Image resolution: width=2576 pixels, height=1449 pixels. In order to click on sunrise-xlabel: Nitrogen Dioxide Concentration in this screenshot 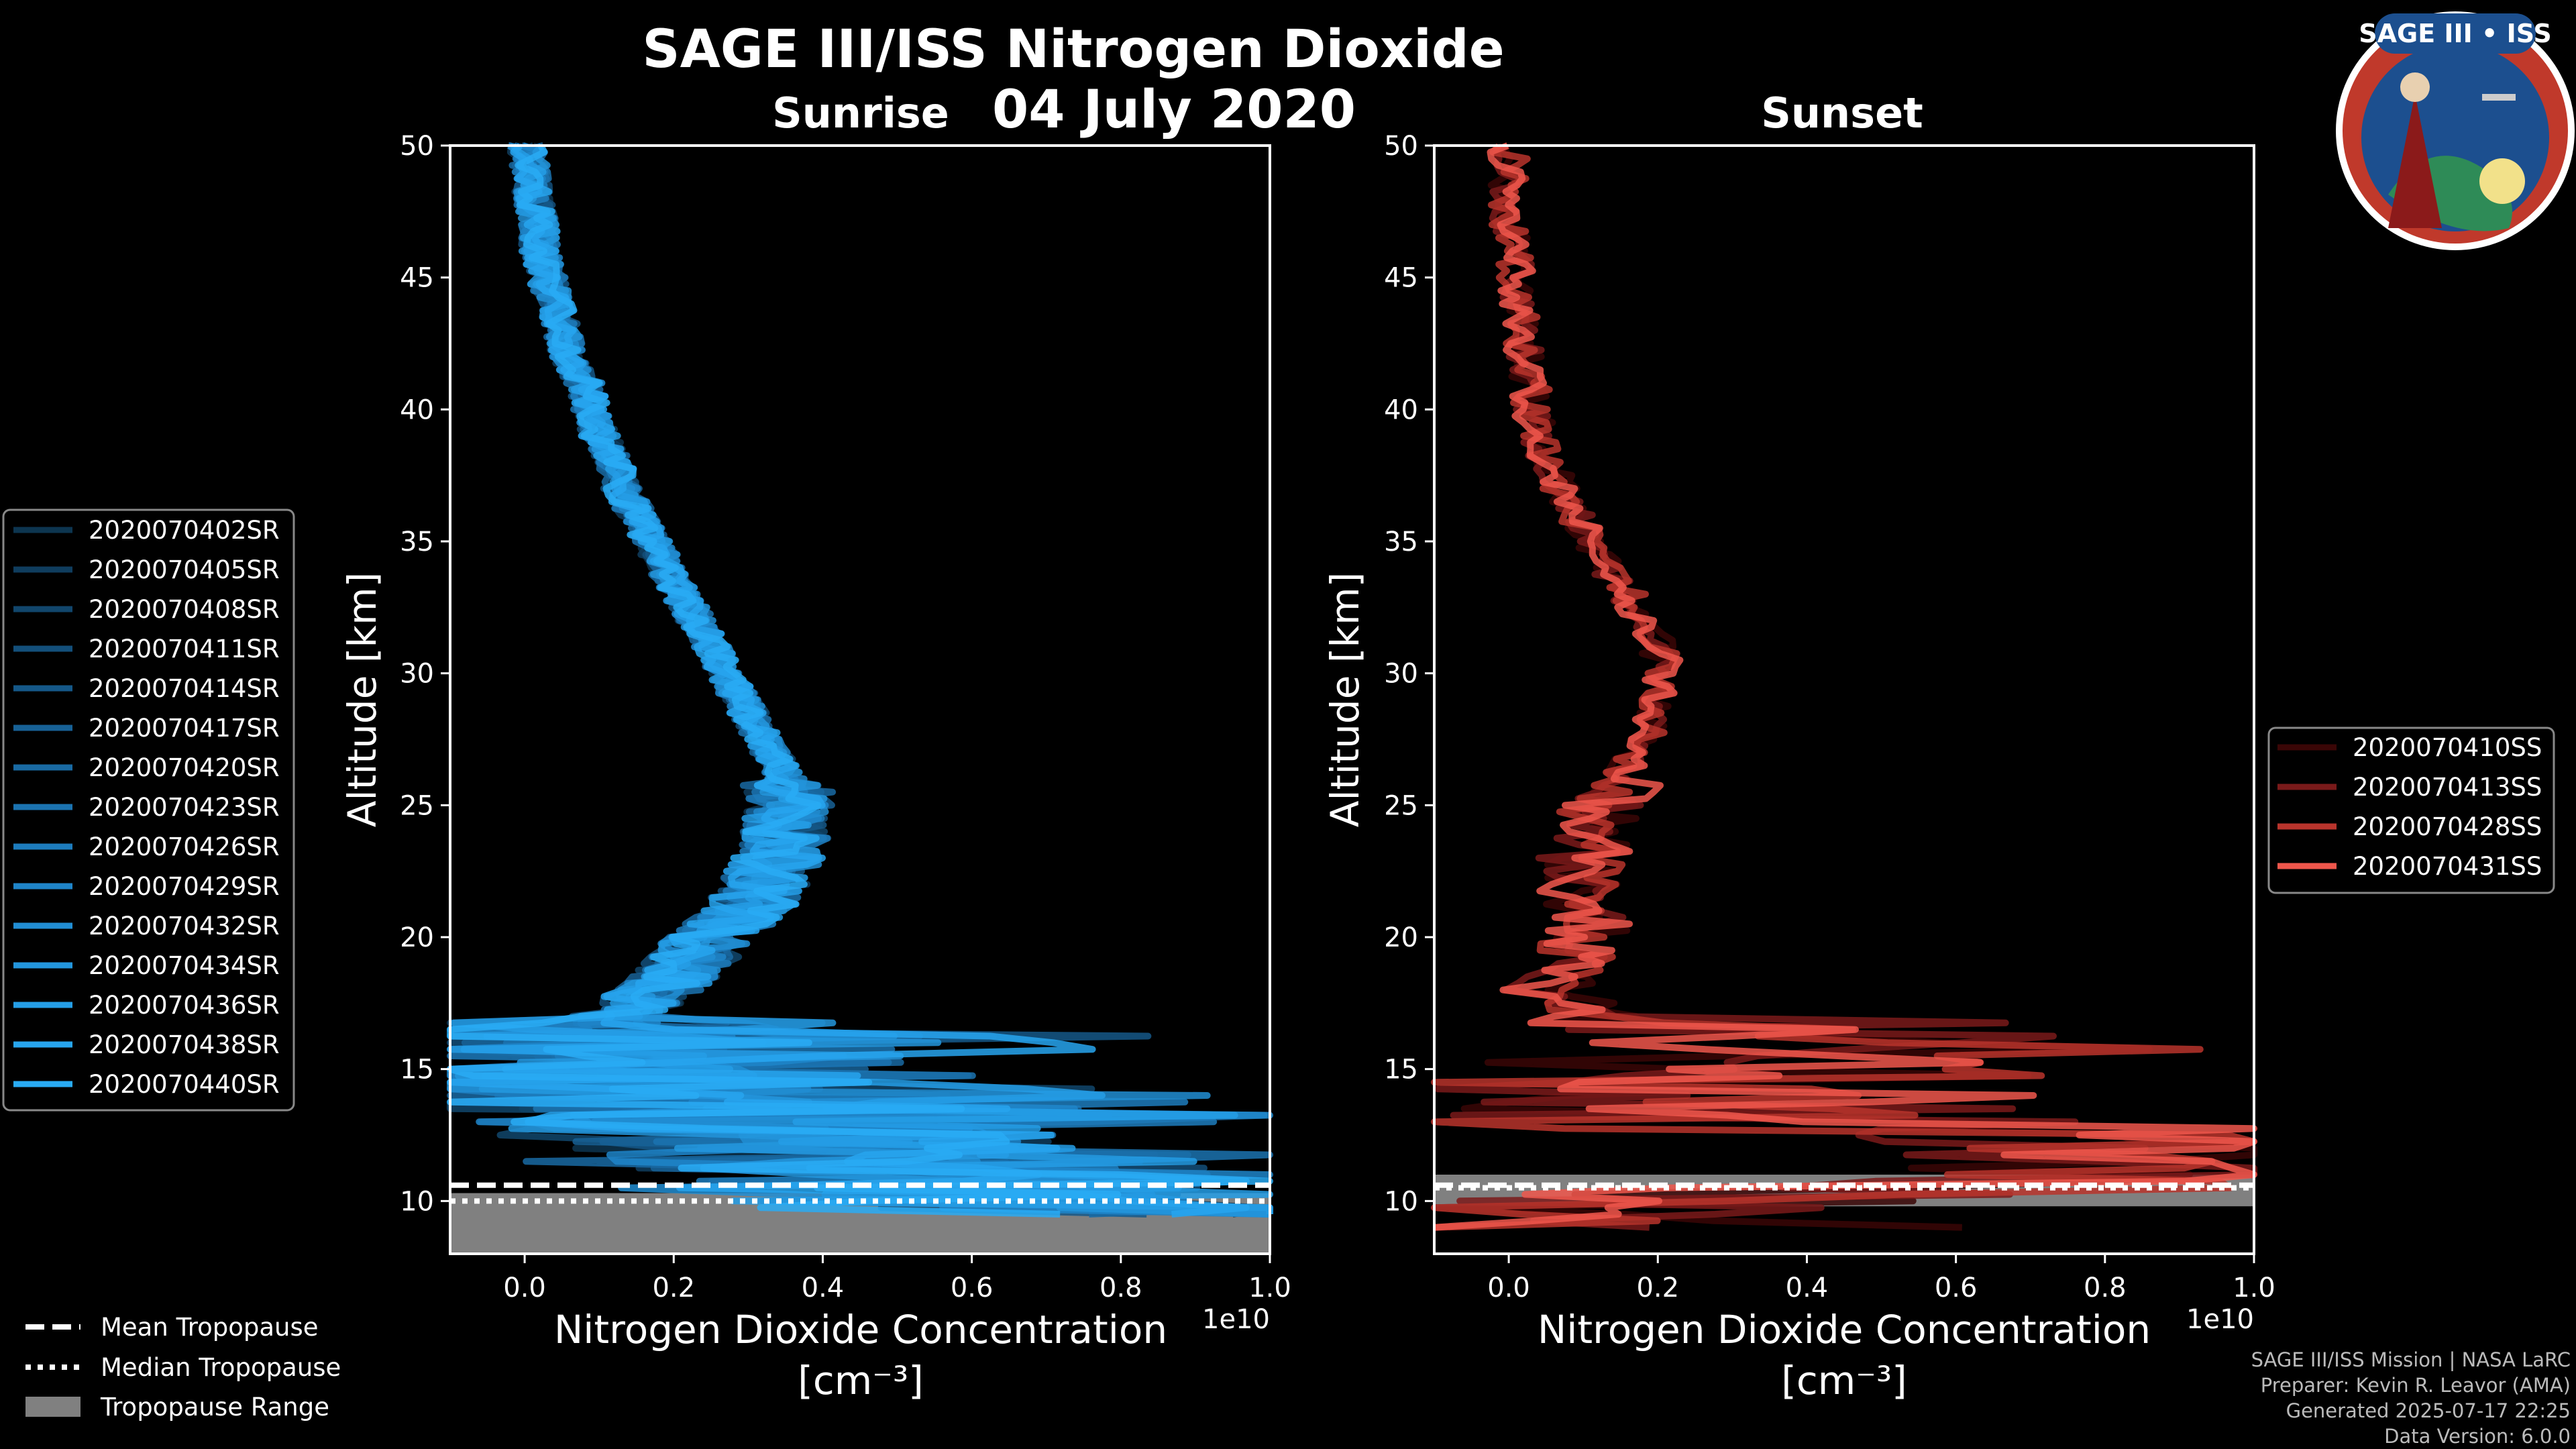, I will do `click(860, 1329)`.